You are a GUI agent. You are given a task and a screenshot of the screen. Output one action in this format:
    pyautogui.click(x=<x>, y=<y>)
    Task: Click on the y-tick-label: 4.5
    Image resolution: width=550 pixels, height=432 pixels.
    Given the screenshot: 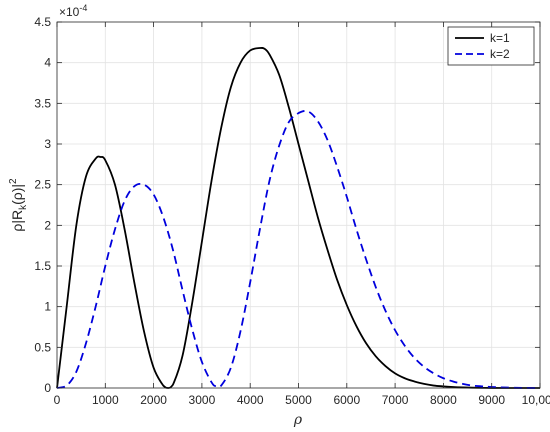 What is the action you would take?
    pyautogui.click(x=42, y=22)
    